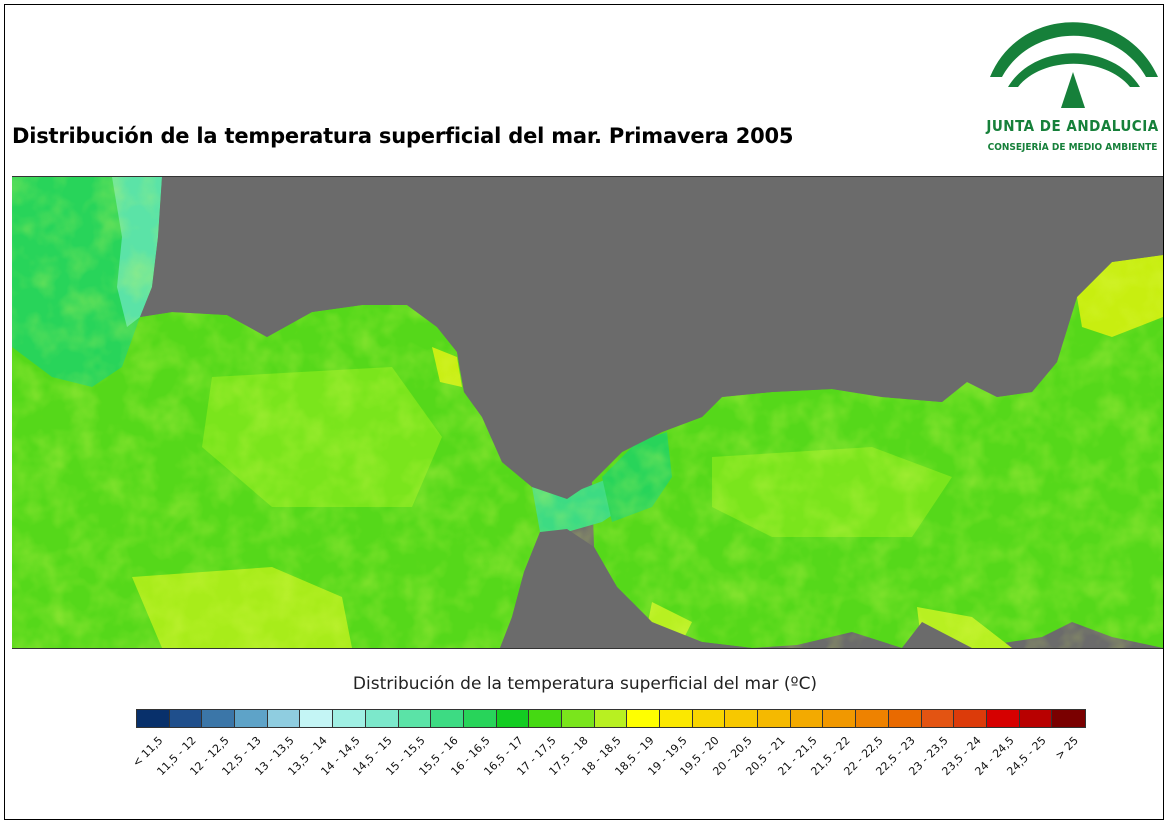  What do you see at coordinates (1073, 90) in the screenshot?
I see `logo-triangle` at bounding box center [1073, 90].